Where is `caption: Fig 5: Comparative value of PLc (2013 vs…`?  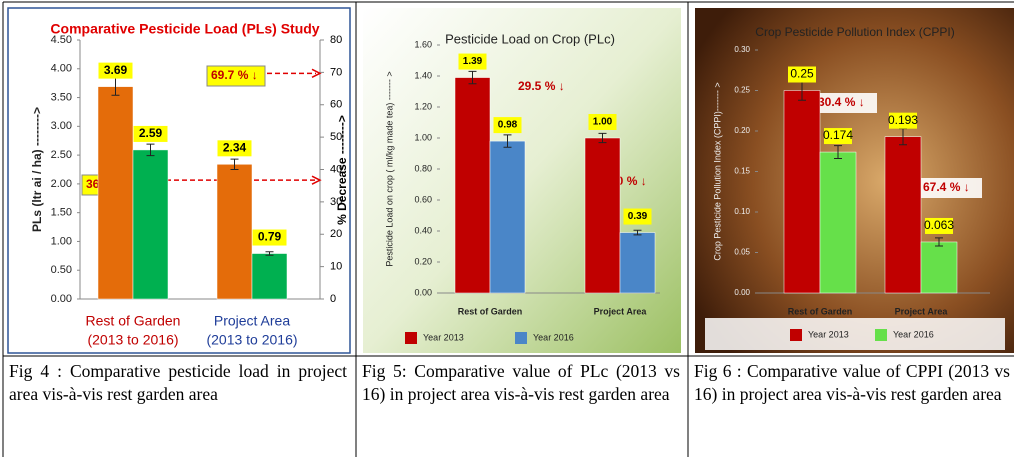 caption: Fig 5: Comparative value of PLc (2013 vs… is located at coordinates (521, 382).